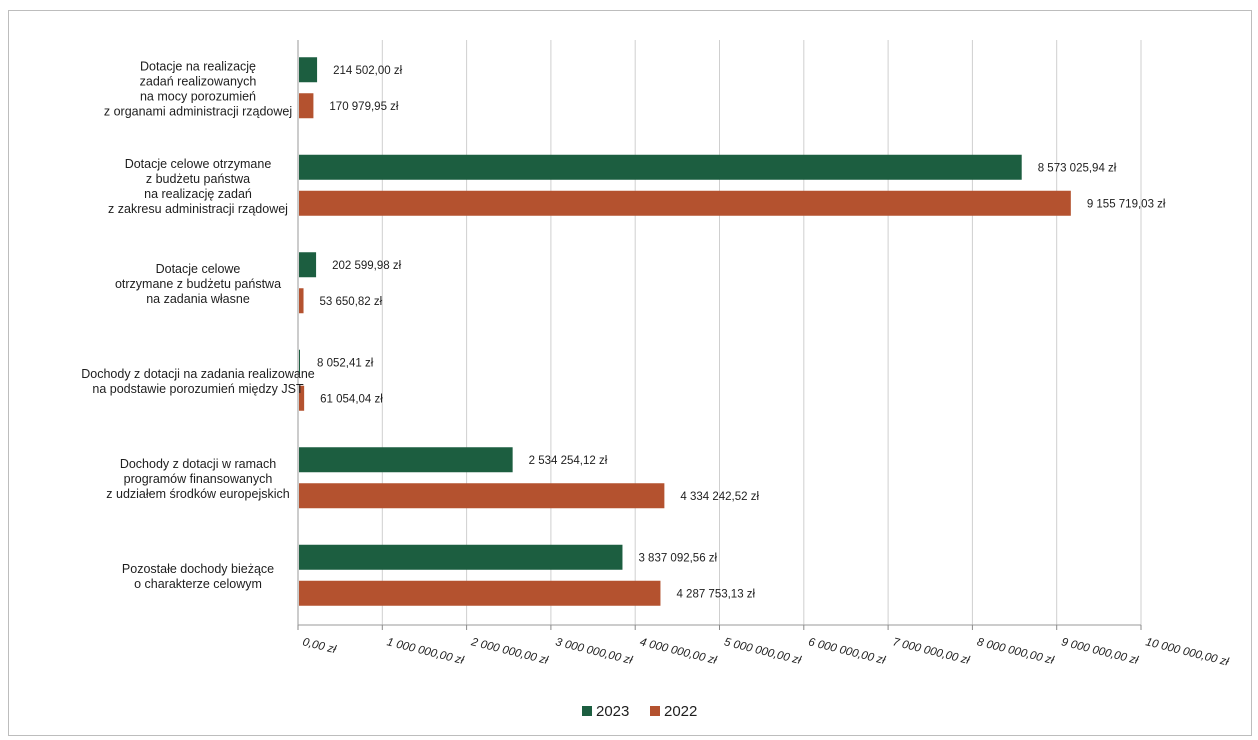 The image size is (1258, 740). What do you see at coordinates (847, 651) in the screenshot?
I see `x-tick-label: 6 000 000,00 zł` at bounding box center [847, 651].